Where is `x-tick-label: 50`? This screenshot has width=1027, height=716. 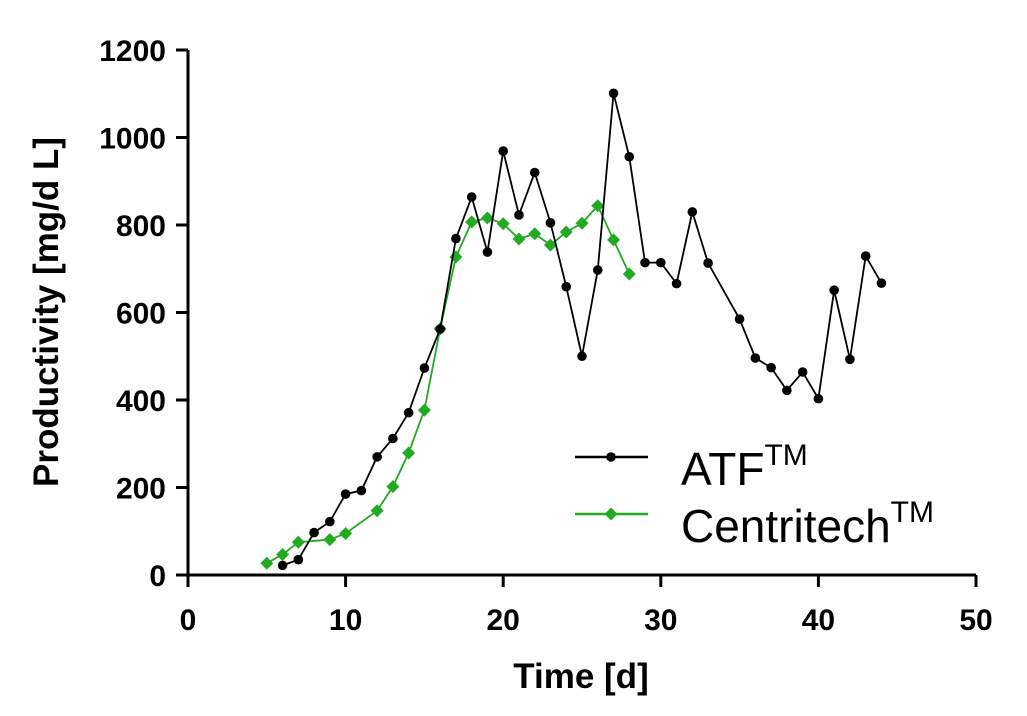 x-tick-label: 50 is located at coordinates (975, 620).